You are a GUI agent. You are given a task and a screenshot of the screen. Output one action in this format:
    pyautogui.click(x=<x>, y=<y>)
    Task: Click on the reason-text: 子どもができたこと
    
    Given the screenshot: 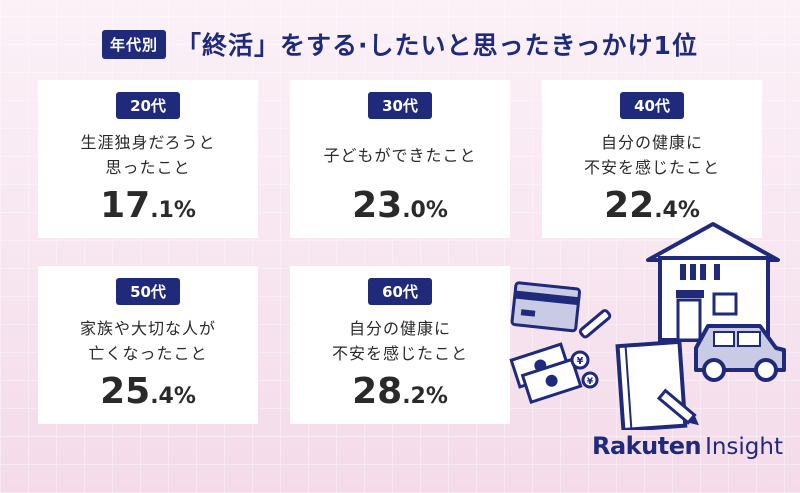 What is the action you would take?
    pyautogui.click(x=400, y=155)
    